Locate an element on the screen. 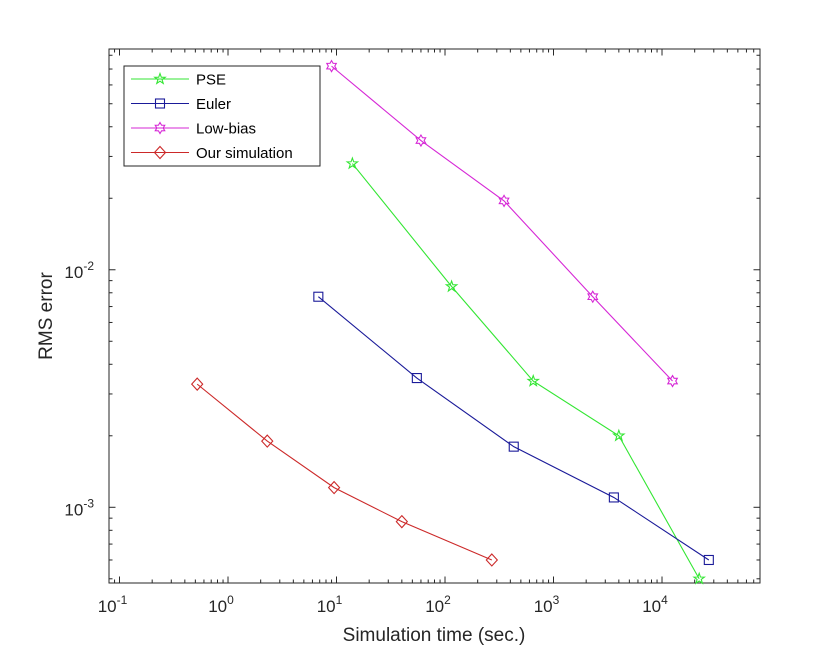 This screenshot has width=840, height=657. x-axis-label: Simulation time (sec.) is located at coordinates (434, 635).